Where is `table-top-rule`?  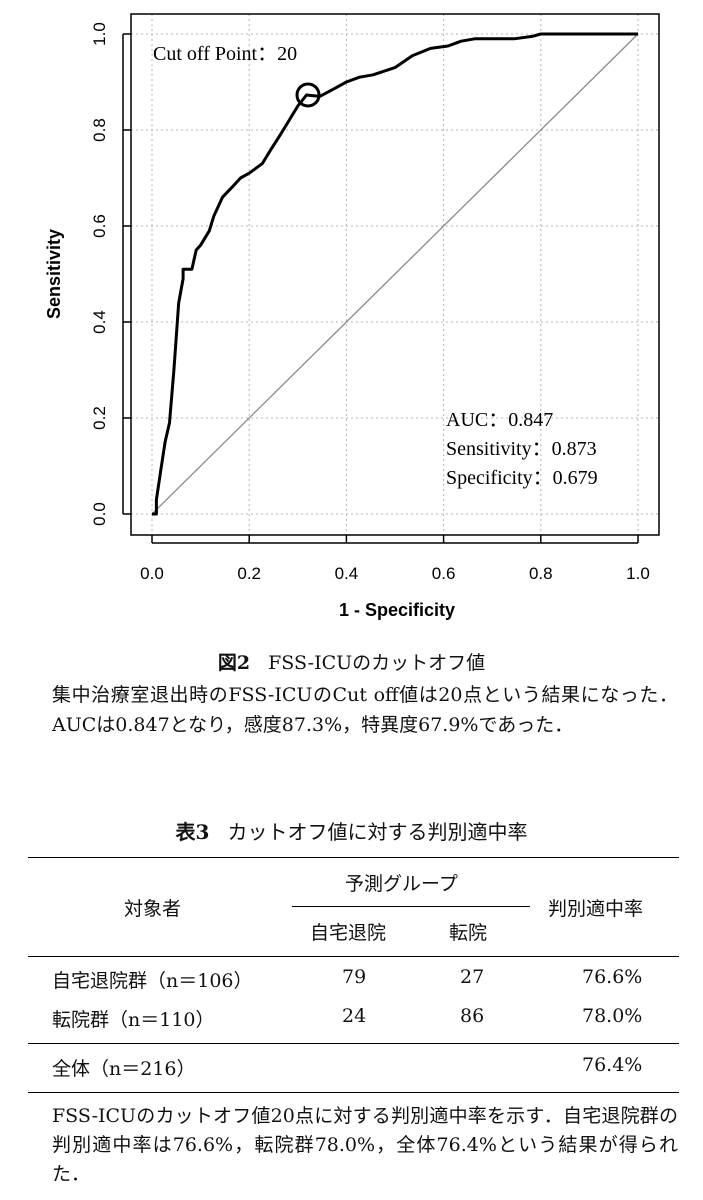
table-top-rule is located at coordinates (353, 857).